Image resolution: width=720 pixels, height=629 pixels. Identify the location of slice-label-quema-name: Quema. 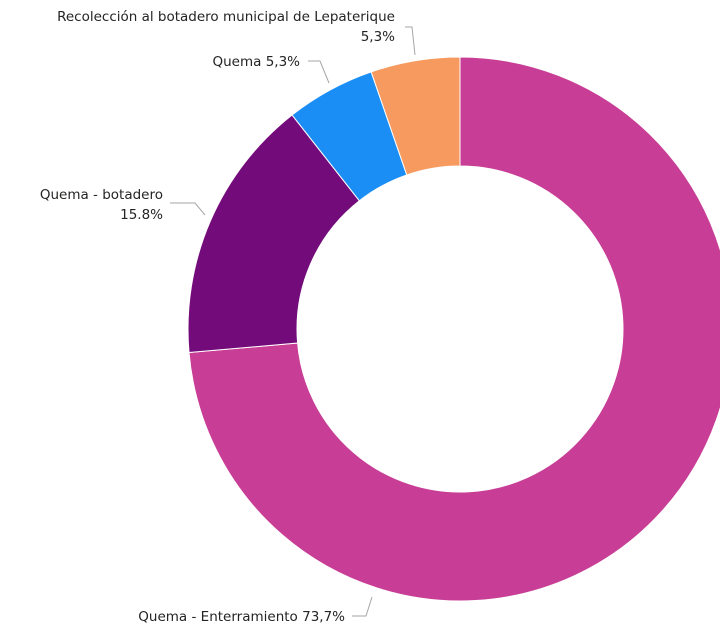
(236, 62).